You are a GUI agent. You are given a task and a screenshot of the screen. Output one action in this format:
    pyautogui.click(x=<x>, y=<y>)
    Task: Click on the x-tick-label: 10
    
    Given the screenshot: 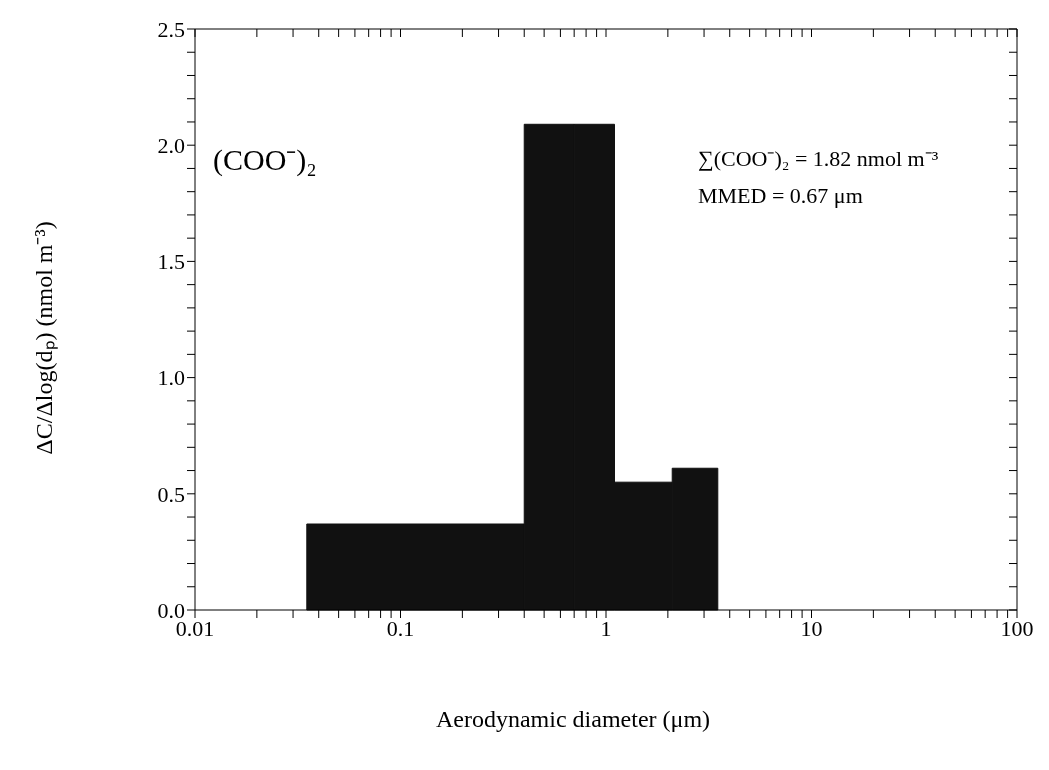 What is the action you would take?
    pyautogui.click(x=811, y=628)
    